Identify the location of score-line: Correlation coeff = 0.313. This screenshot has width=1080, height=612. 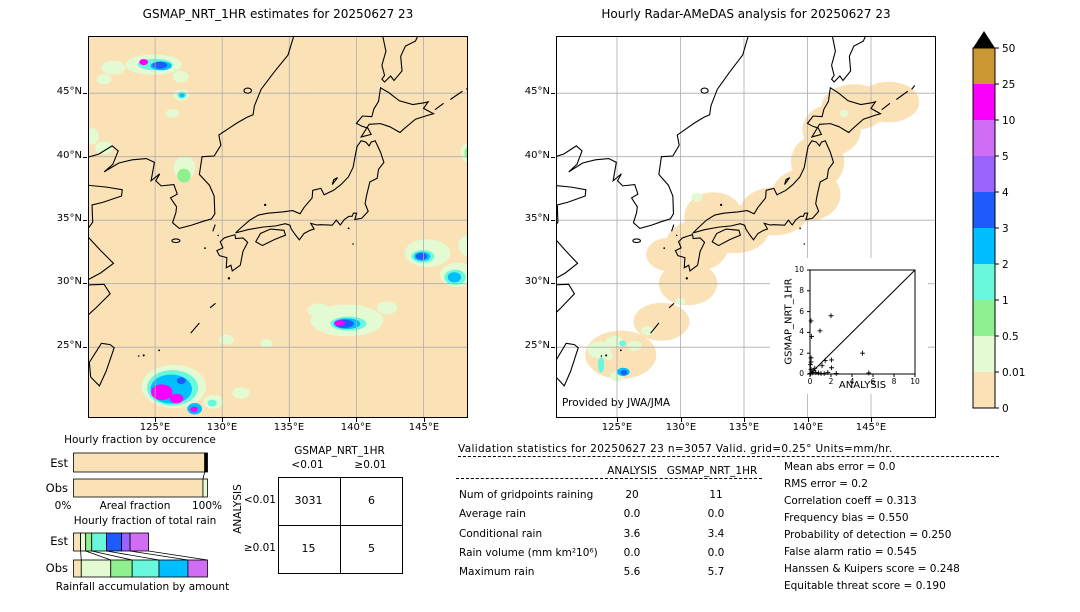
(850, 501).